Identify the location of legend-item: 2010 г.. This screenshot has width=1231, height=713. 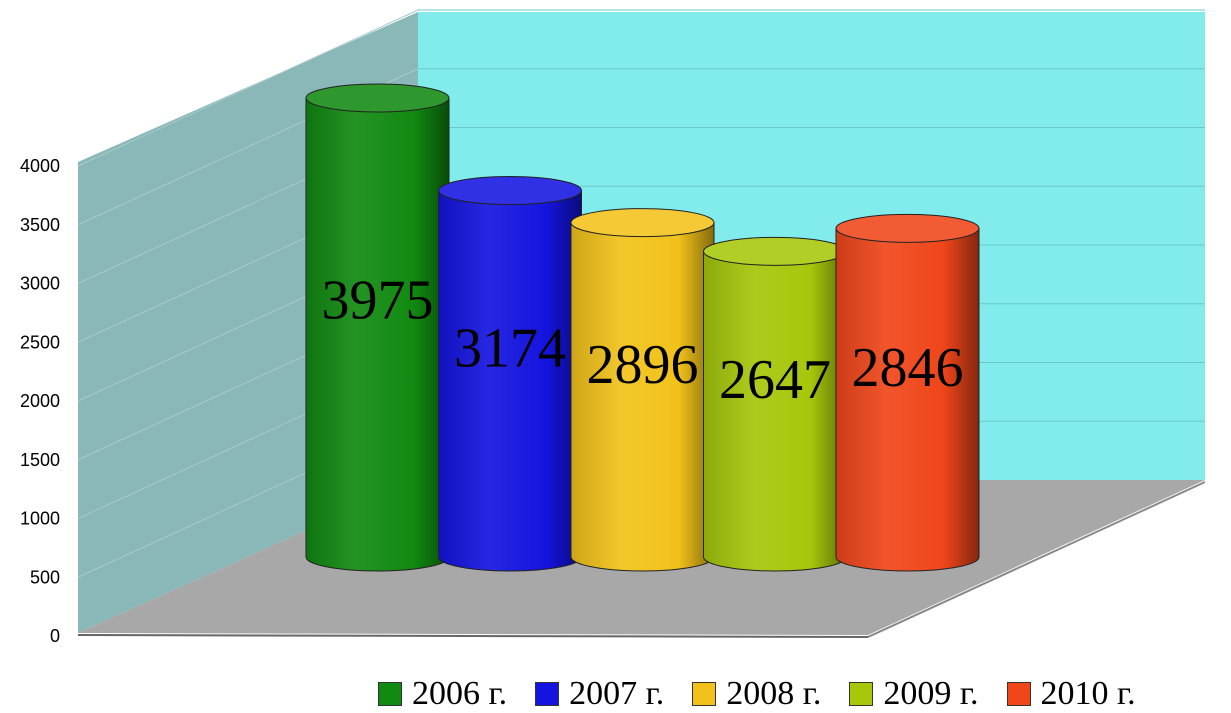
(1071, 693).